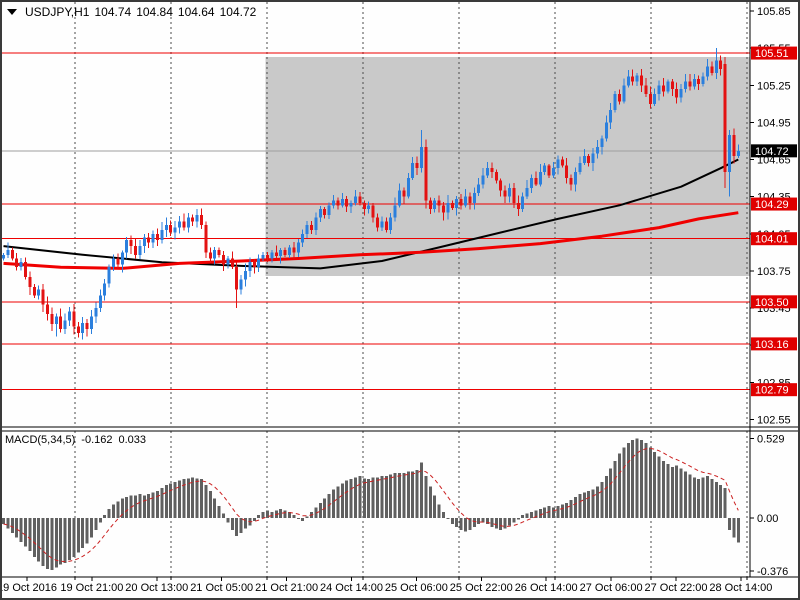 This screenshot has width=800, height=600. I want to click on current-price-badge, so click(774, 151).